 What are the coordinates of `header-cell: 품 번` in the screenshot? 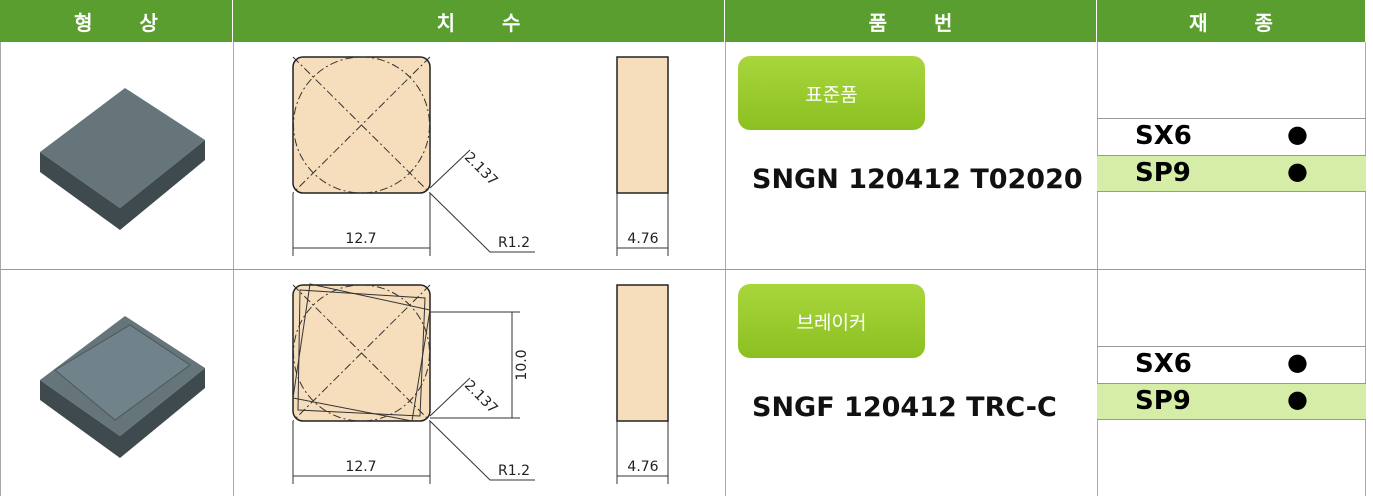 It's located at (911, 21).